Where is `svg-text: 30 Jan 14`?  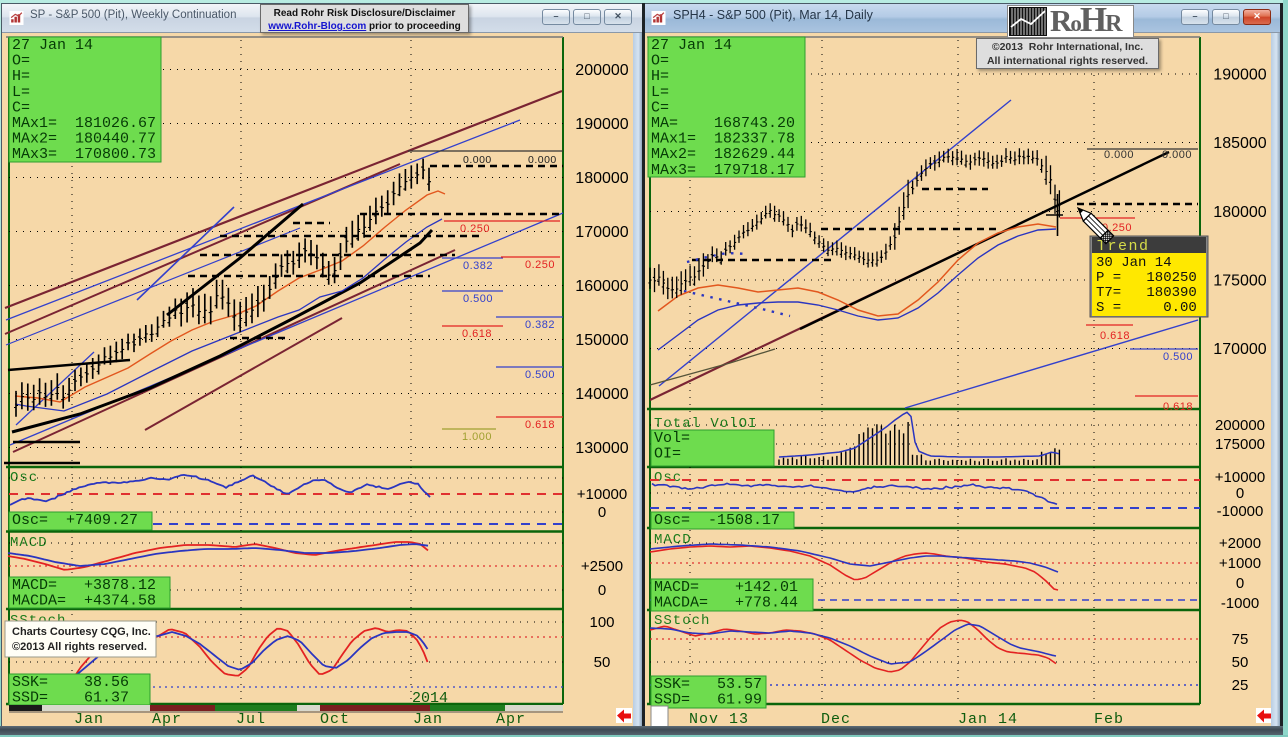 svg-text: 30 Jan 14 is located at coordinates (1134, 263).